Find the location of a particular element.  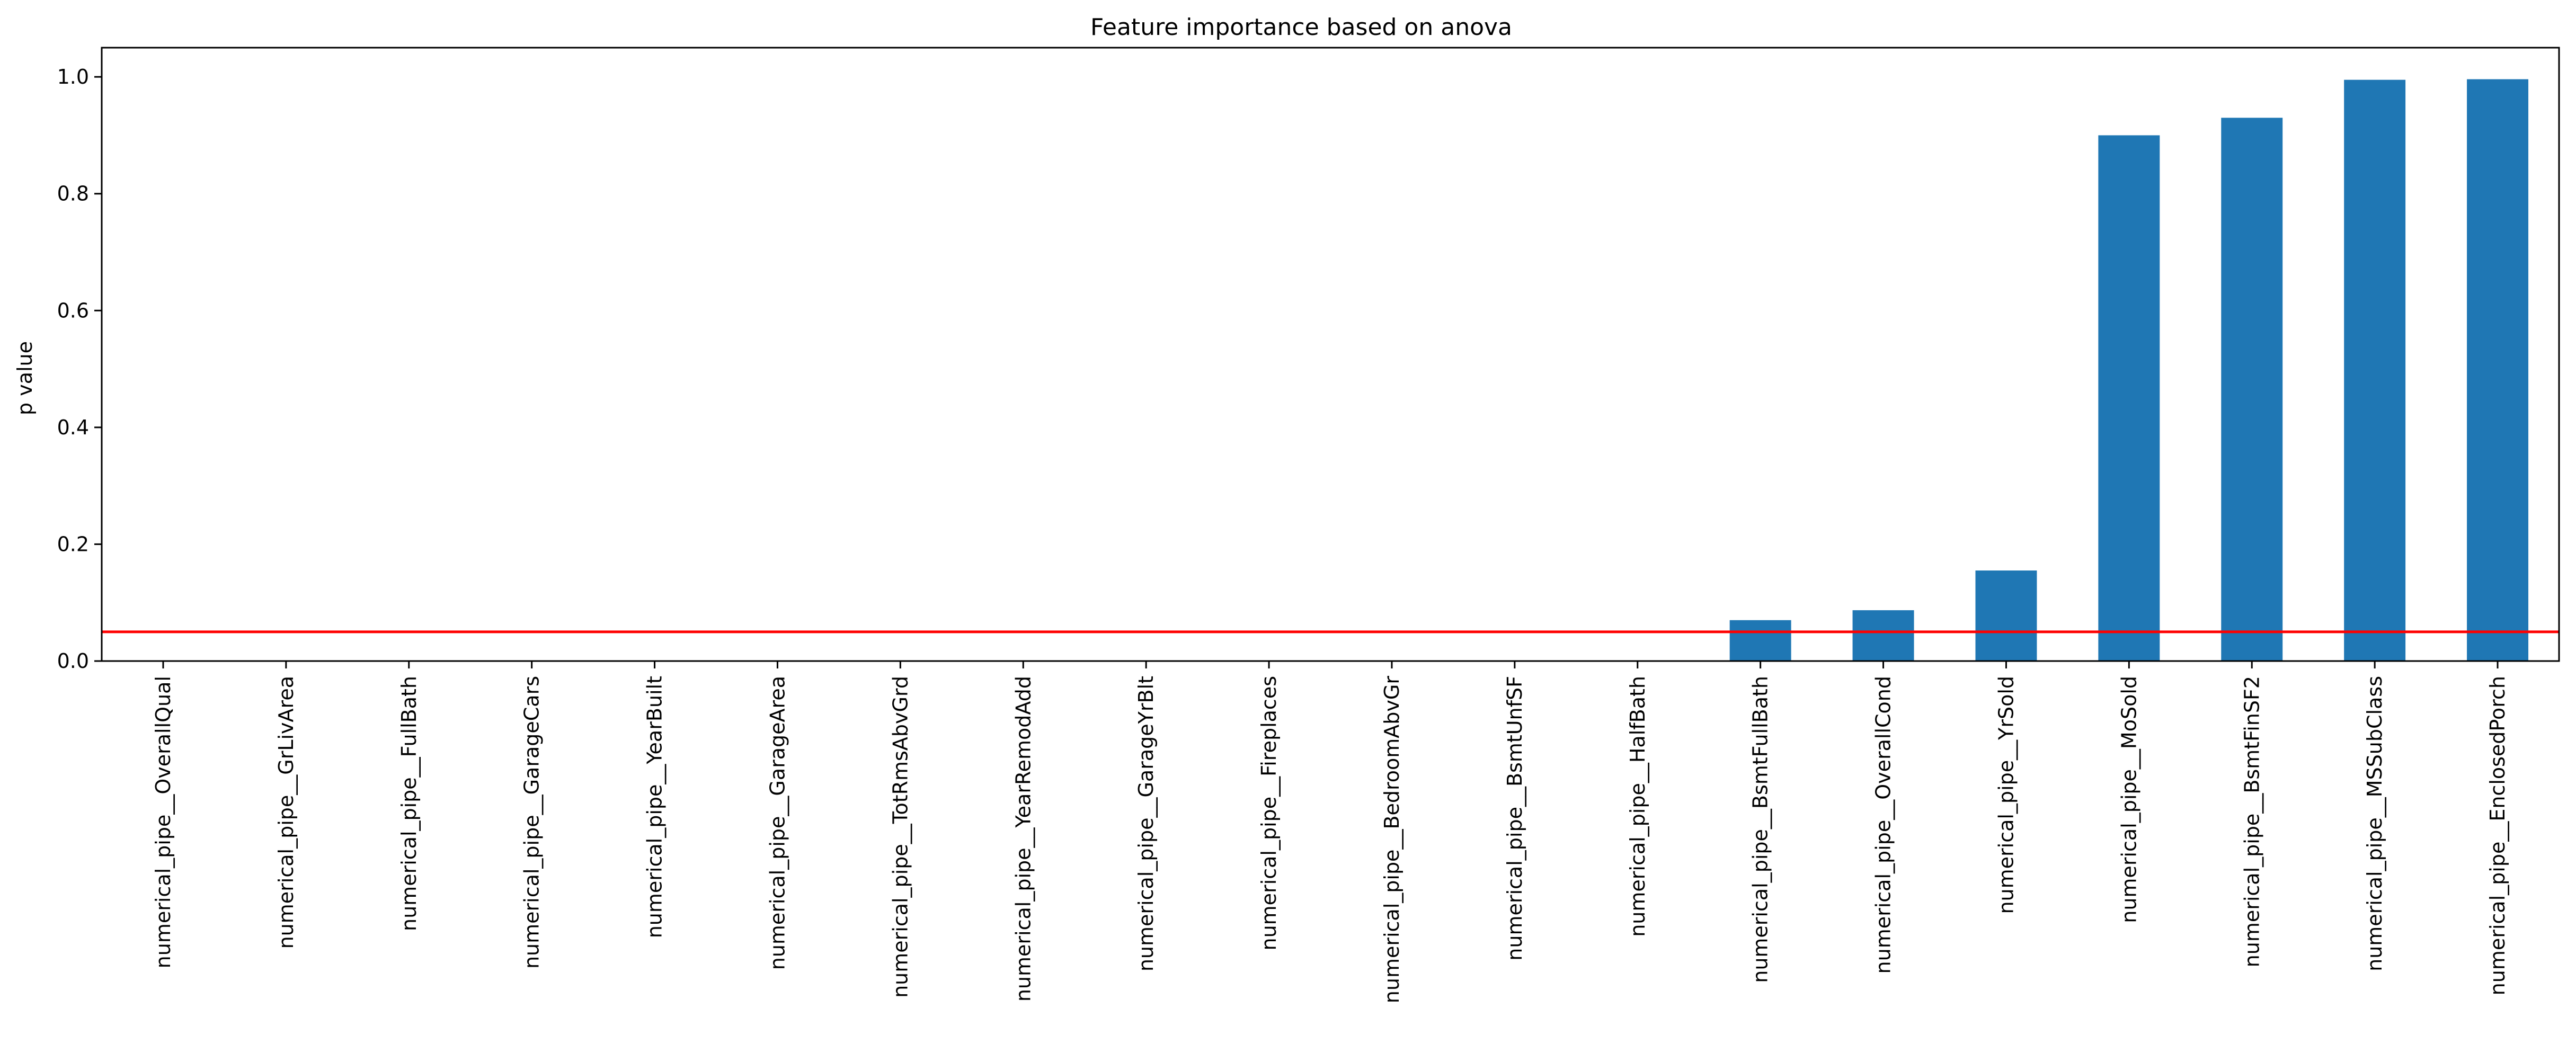

x-tick-label-19: numerical_pipe__EnclosedPorch is located at coordinates (2497, 835).